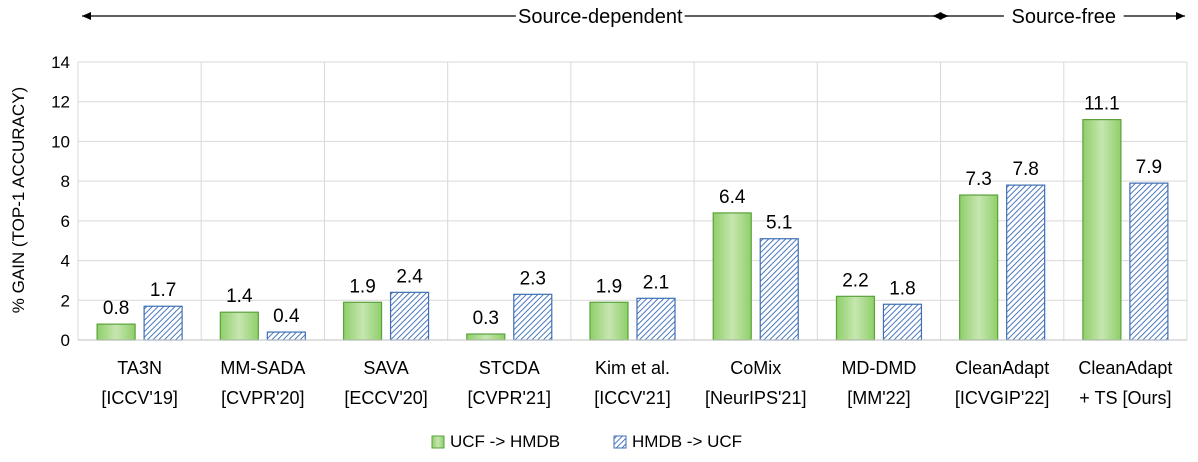 The width and height of the screenshot is (1198, 462). What do you see at coordinates (163, 290) in the screenshot?
I see `data-label-hmdb-ucf: 1.7` at bounding box center [163, 290].